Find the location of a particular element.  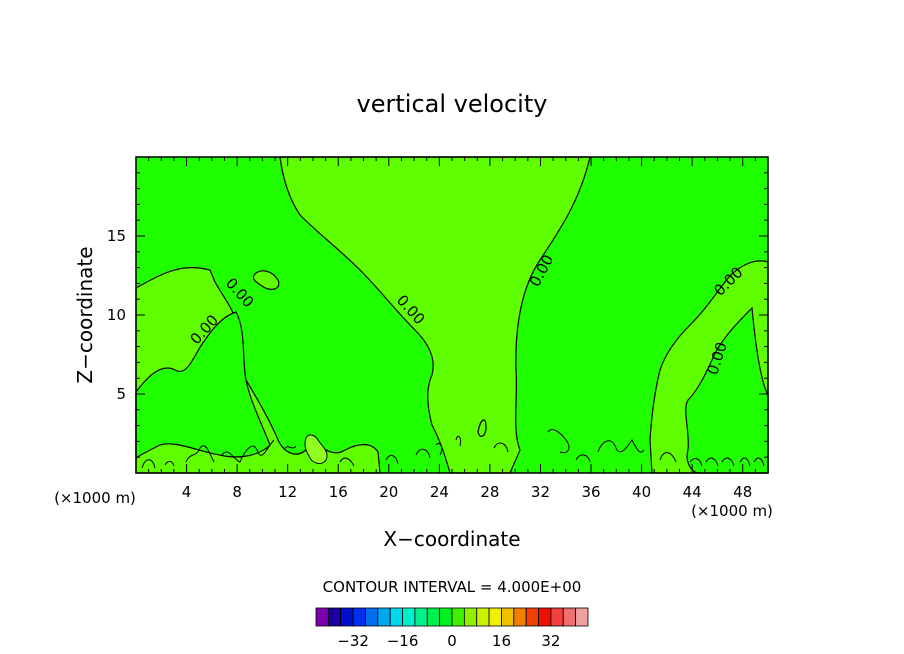

negative-pocket-right is located at coordinates (727, 390).